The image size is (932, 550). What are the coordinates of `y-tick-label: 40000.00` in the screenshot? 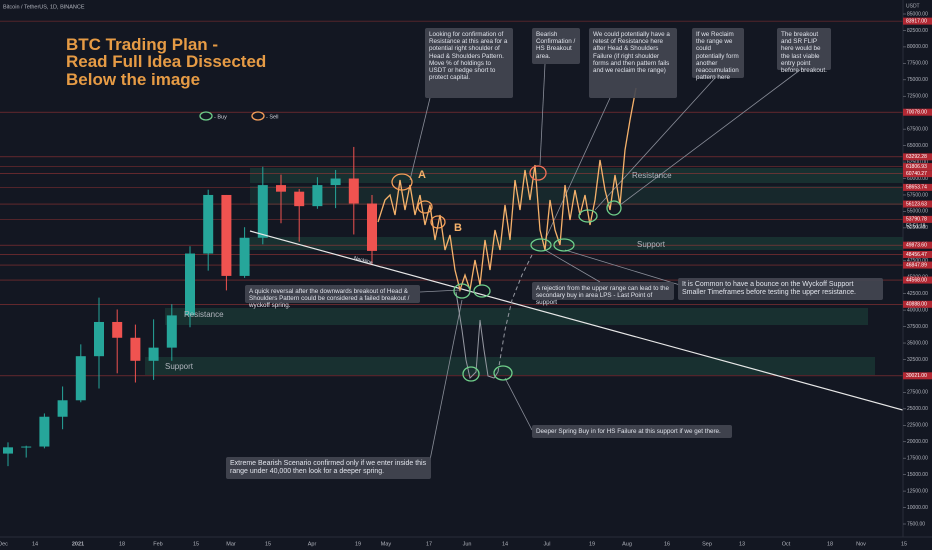 It's located at (917, 310).